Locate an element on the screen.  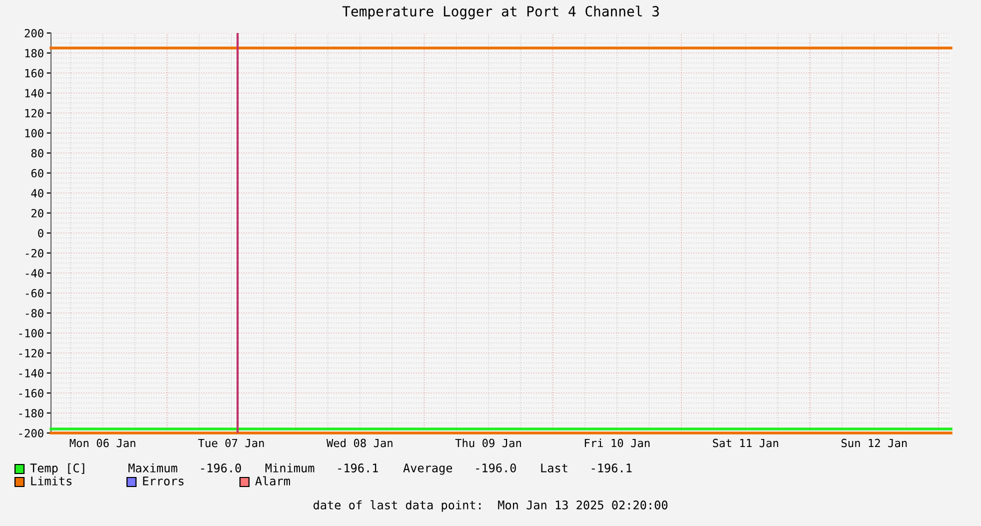
y-tick-label: -60 is located at coordinates (35, 293).